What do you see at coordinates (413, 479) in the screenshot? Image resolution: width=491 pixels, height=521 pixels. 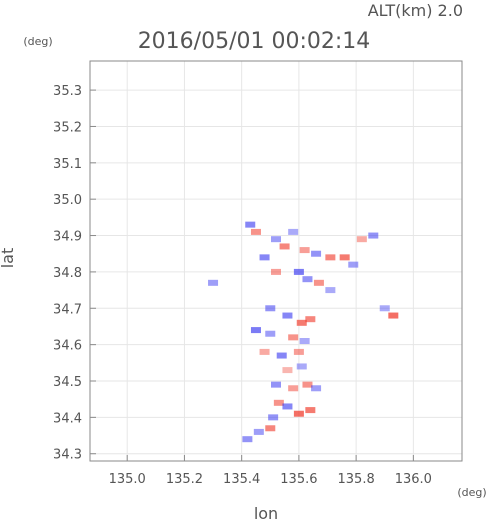 I see `x-tick-label: 136.0` at bounding box center [413, 479].